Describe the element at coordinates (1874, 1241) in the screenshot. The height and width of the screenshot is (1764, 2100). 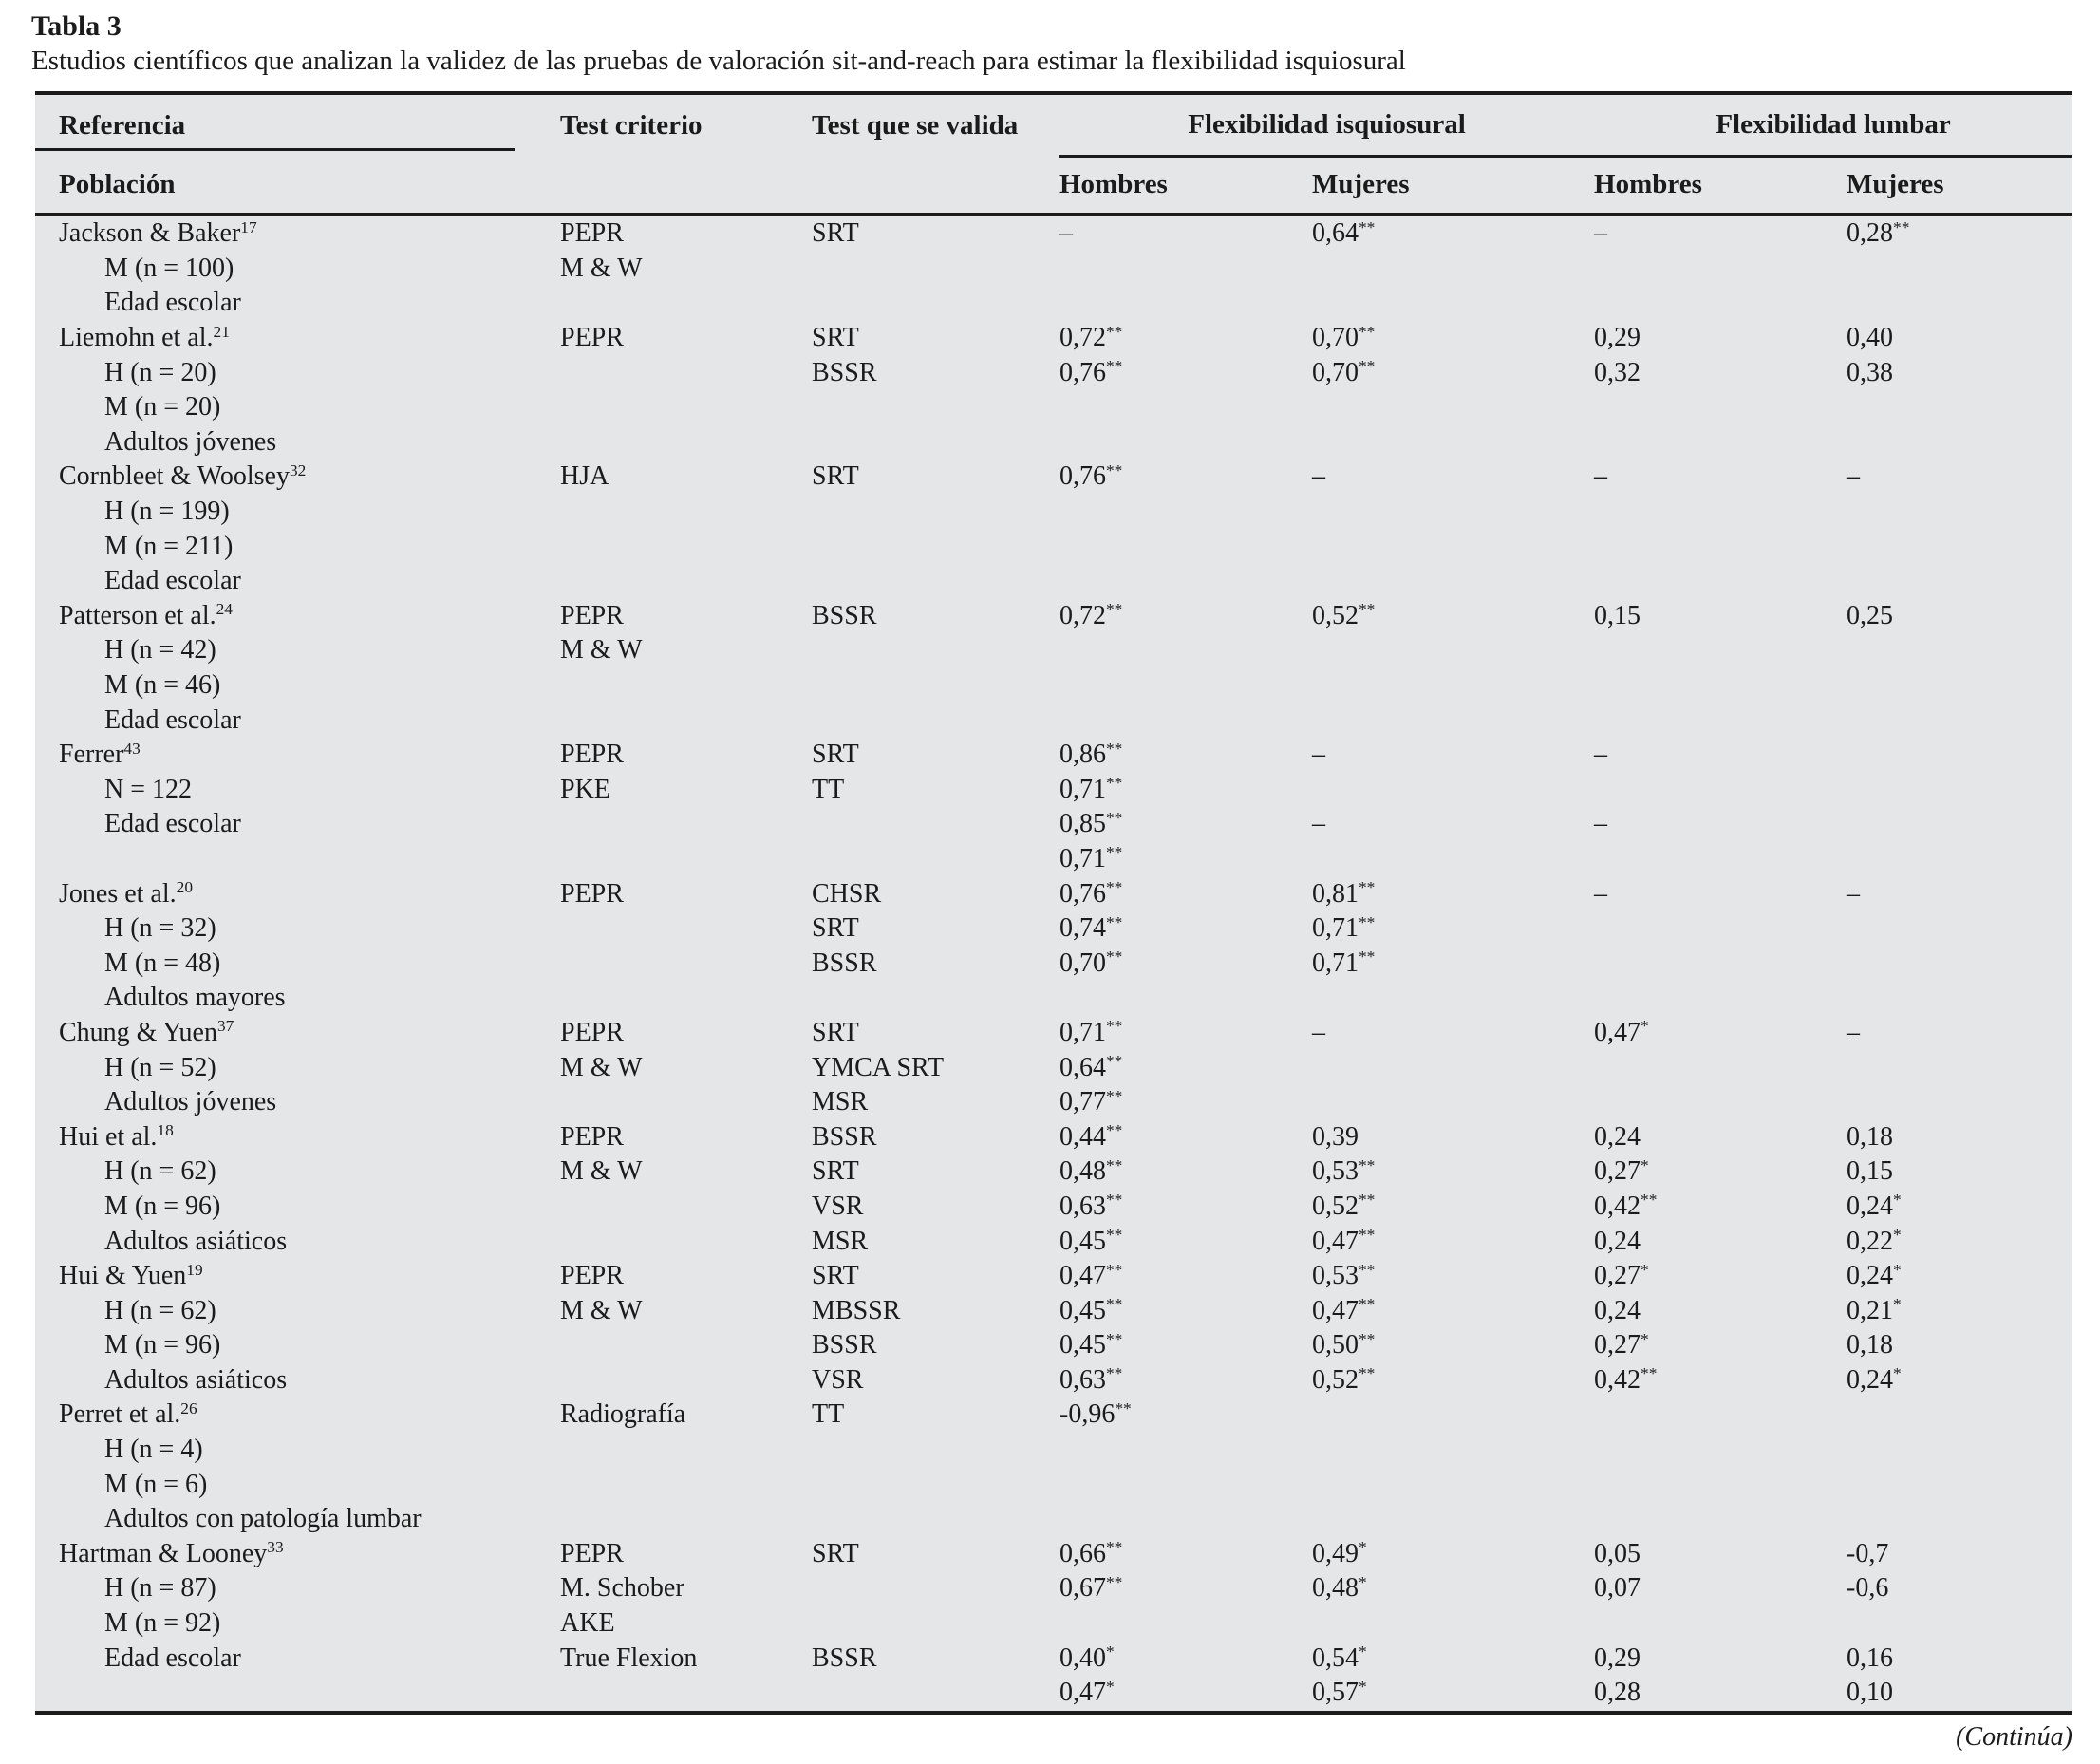
I see `cell-flexibilidad-lumbar-mujeres: 0,22*` at that location.